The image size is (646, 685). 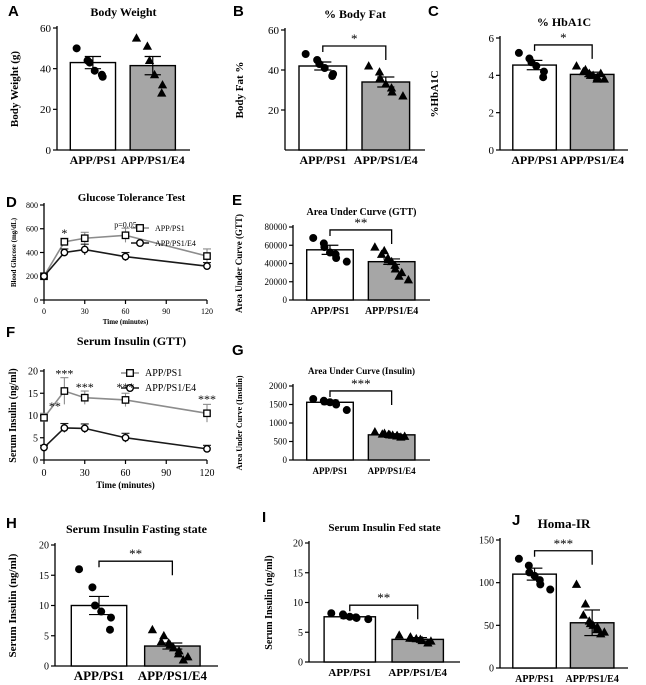 What do you see at coordinates (239, 263) in the screenshot?
I see `panel-e-y-label: Area Under Curve (GTT)` at bounding box center [239, 263].